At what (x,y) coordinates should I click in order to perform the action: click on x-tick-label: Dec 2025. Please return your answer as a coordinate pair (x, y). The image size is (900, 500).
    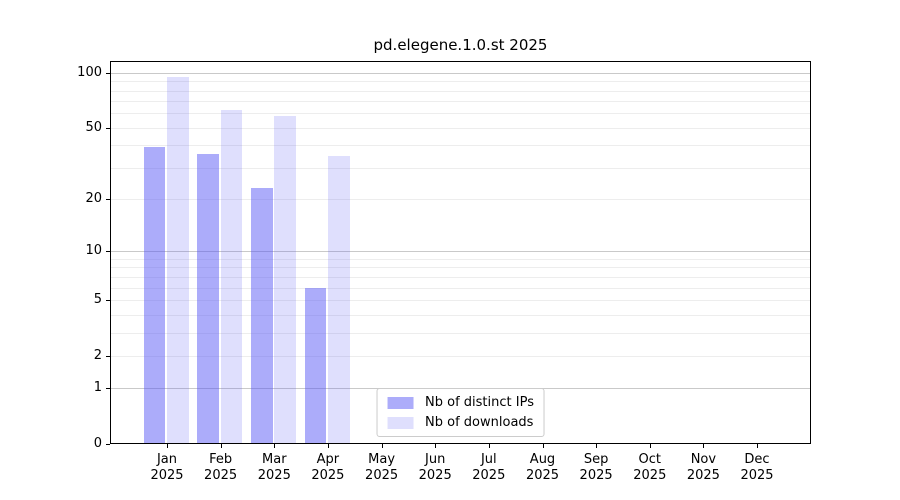
    Looking at the image, I should click on (757, 467).